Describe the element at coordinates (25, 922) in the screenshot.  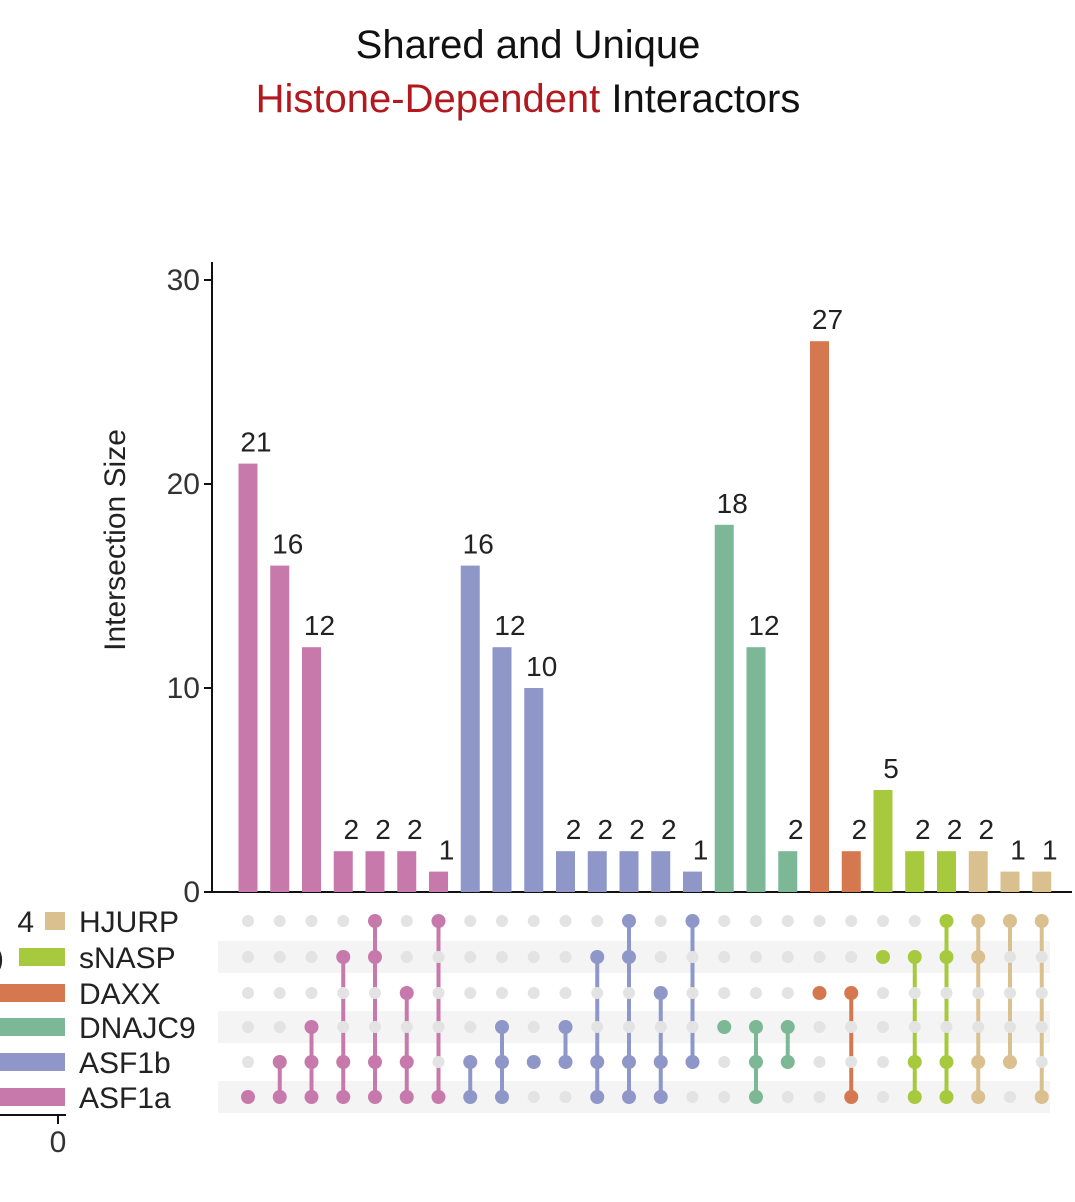
I see `set-size-label-hjurp: 4` at that location.